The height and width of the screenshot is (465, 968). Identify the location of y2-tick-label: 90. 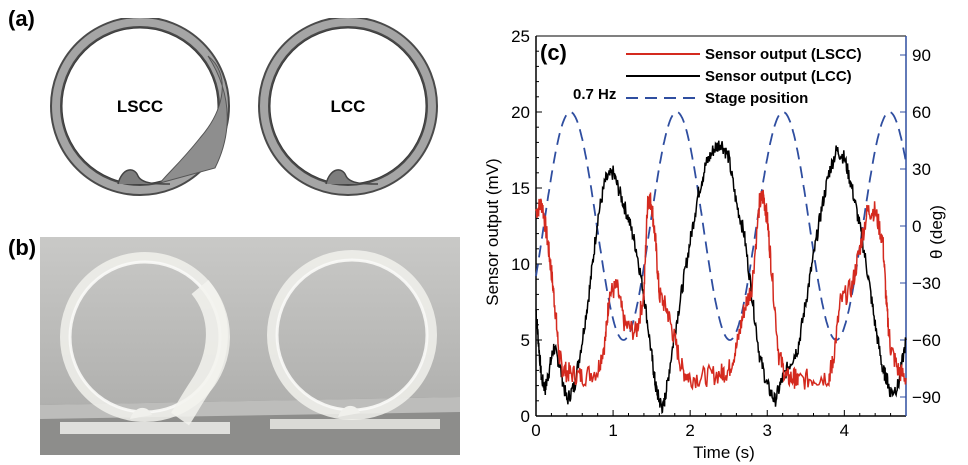
(921, 55).